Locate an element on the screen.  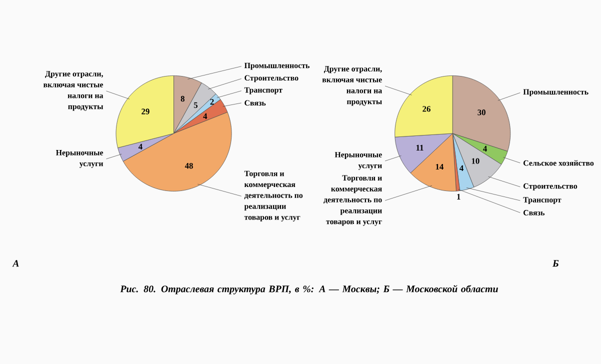
data-label: 26 is located at coordinates (426, 109).